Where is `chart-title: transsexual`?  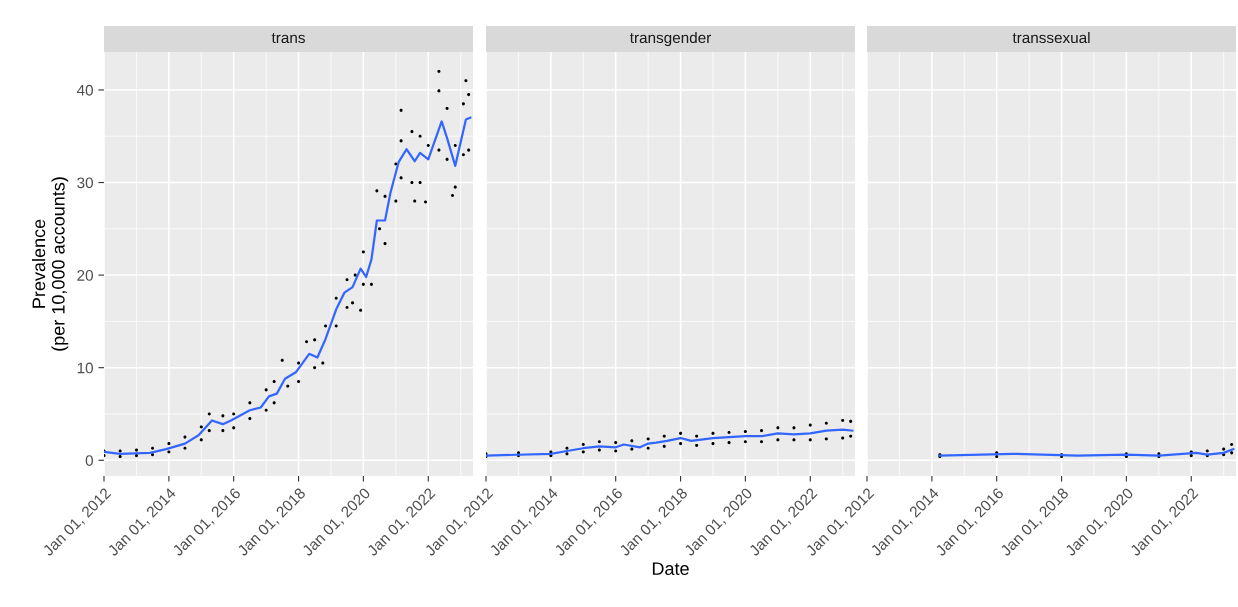
chart-title: transsexual is located at coordinates (1051, 37).